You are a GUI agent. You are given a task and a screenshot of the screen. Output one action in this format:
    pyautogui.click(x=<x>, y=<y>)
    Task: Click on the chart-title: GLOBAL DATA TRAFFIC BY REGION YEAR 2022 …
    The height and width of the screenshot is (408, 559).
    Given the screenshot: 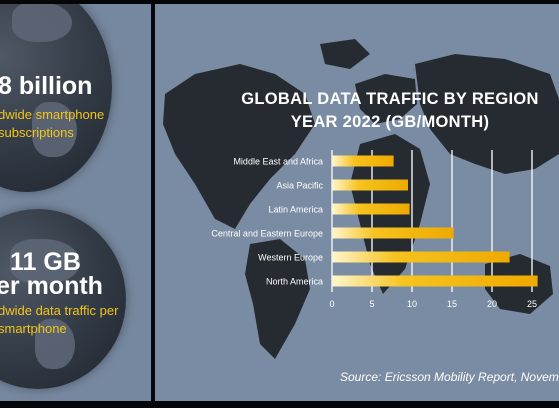 What is the action you would take?
    pyautogui.click(x=387, y=111)
    